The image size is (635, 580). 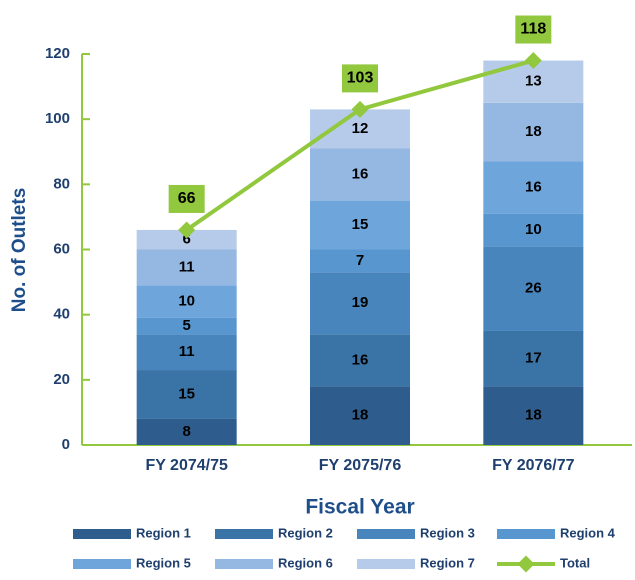 What do you see at coordinates (533, 81) in the screenshot?
I see `data-label: 13` at bounding box center [533, 81].